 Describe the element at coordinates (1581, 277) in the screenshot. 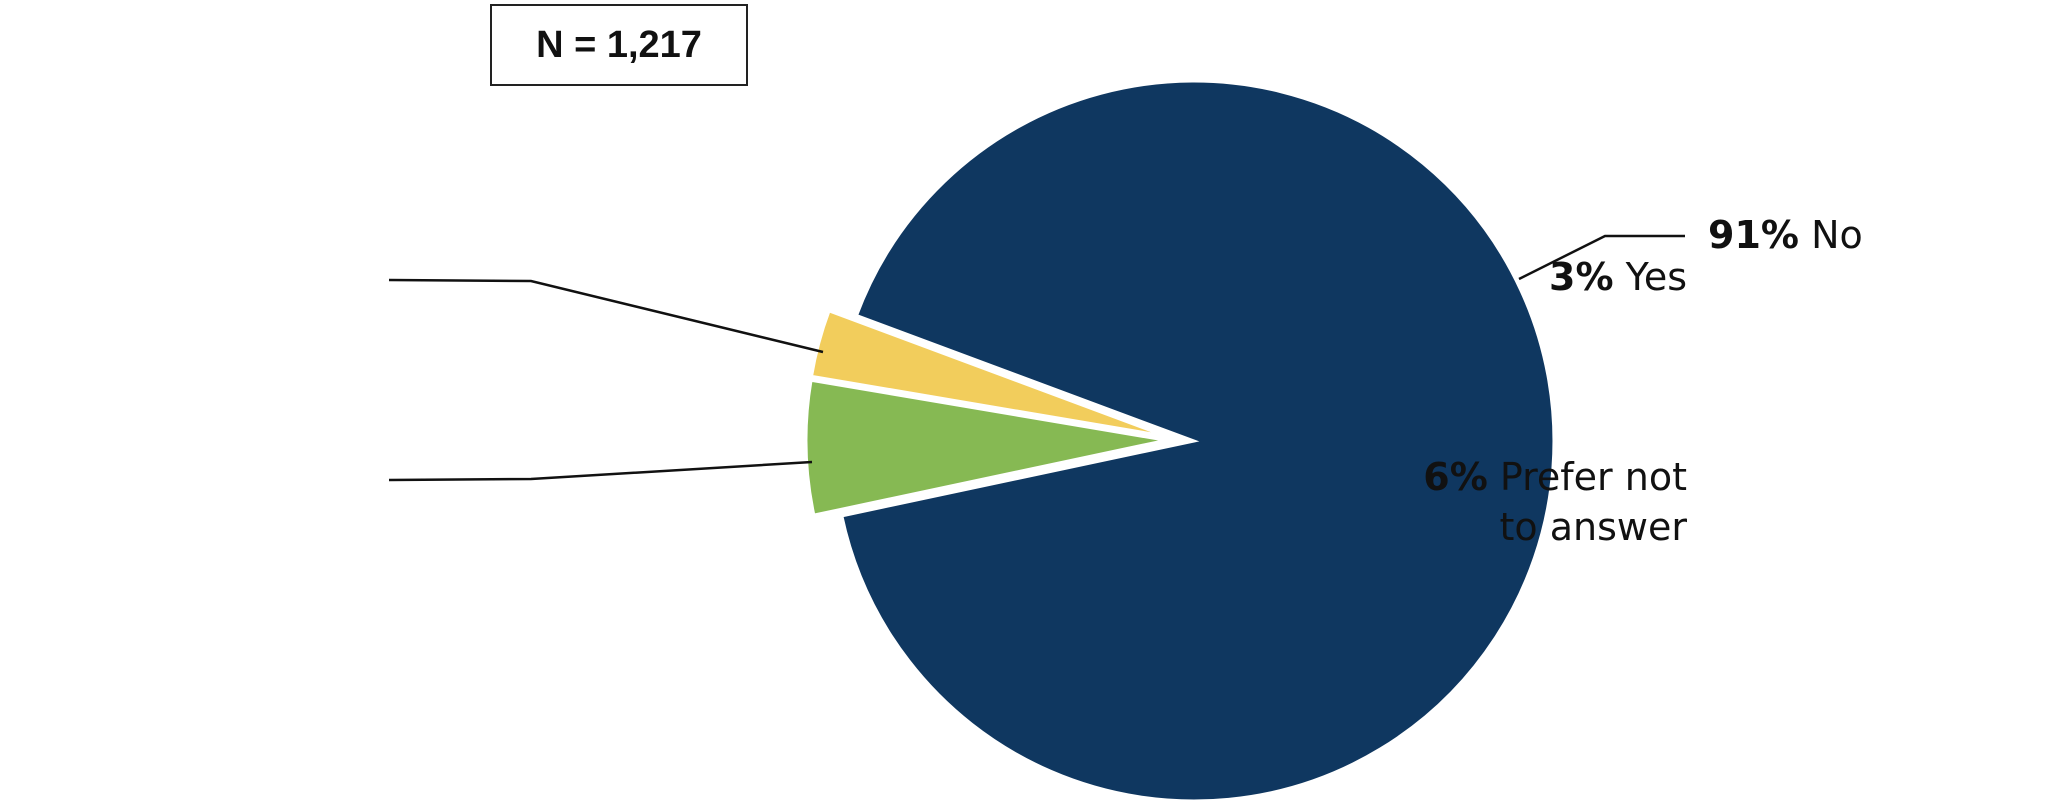

I see `value-label: 3%` at that location.